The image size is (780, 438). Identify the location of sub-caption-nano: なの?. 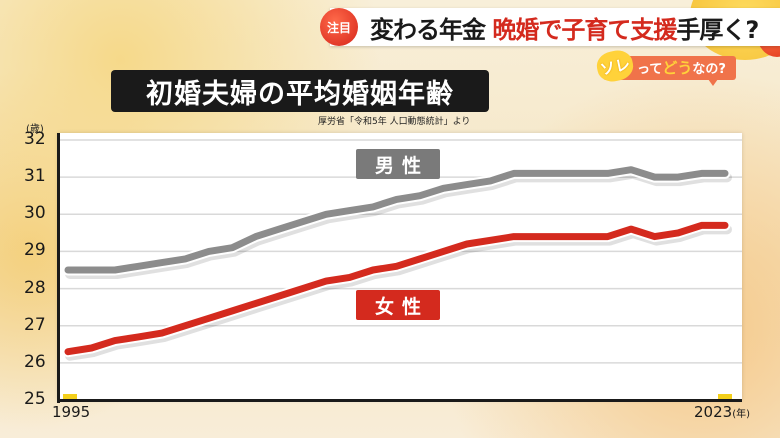
(709, 69).